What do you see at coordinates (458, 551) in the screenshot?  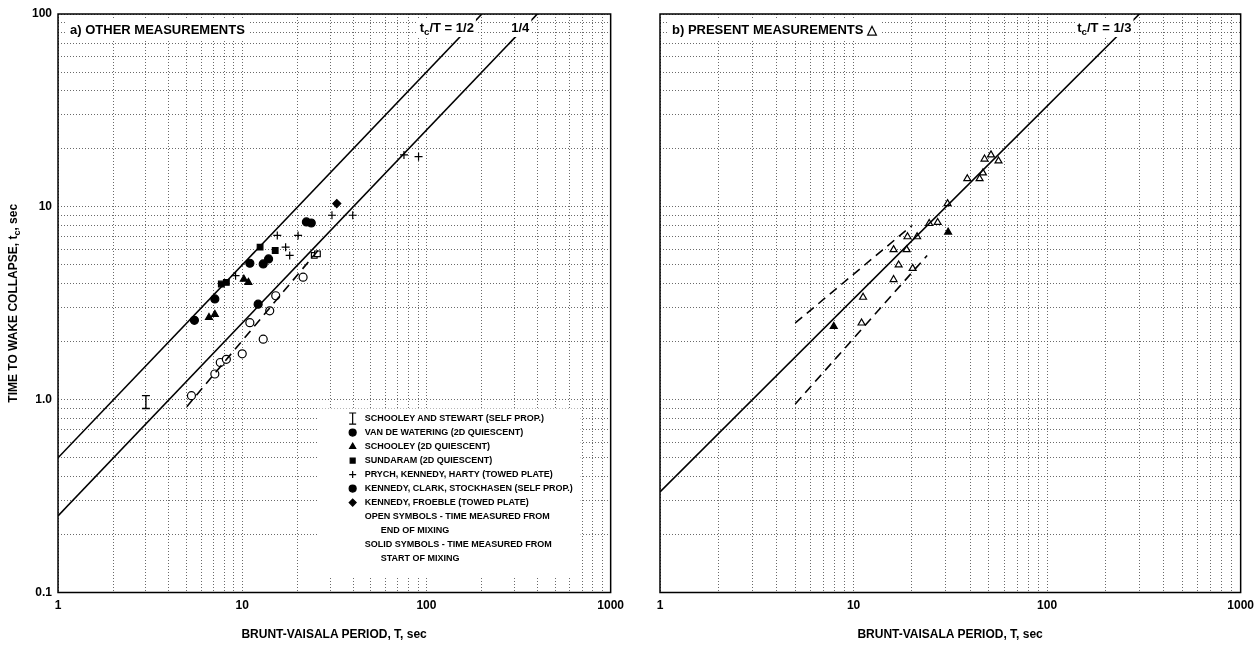 I see `annotation: SOLID SYMBOLS - TIME MEASURED FROM START OF MIXING` at bounding box center [458, 551].